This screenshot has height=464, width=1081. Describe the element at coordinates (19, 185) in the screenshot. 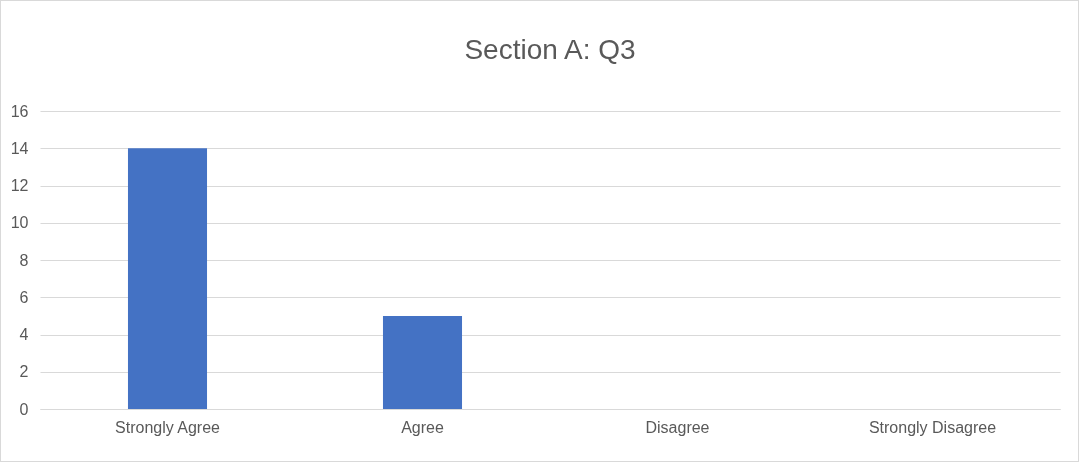

I see `y-tick-label: 12` at that location.